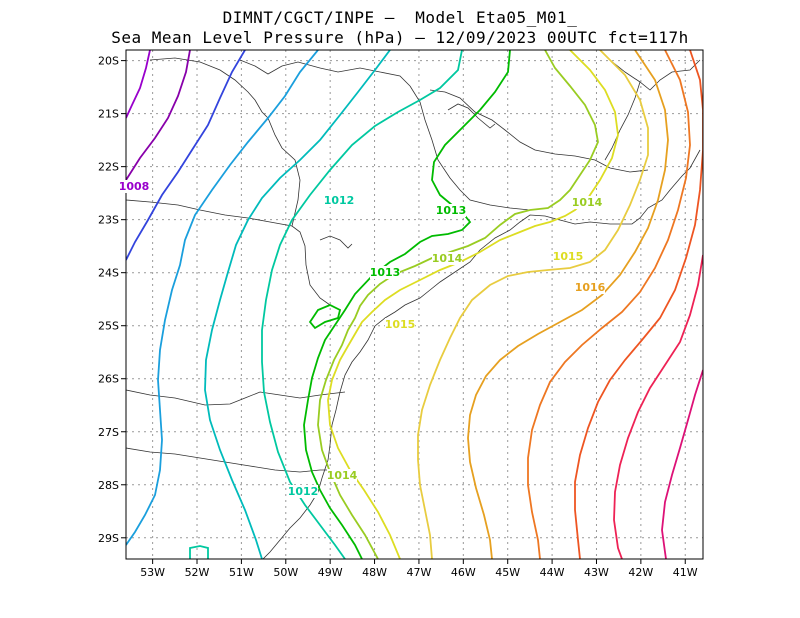 This screenshot has height=618, width=800. I want to click on y-tick-label: 25S, so click(108, 326).